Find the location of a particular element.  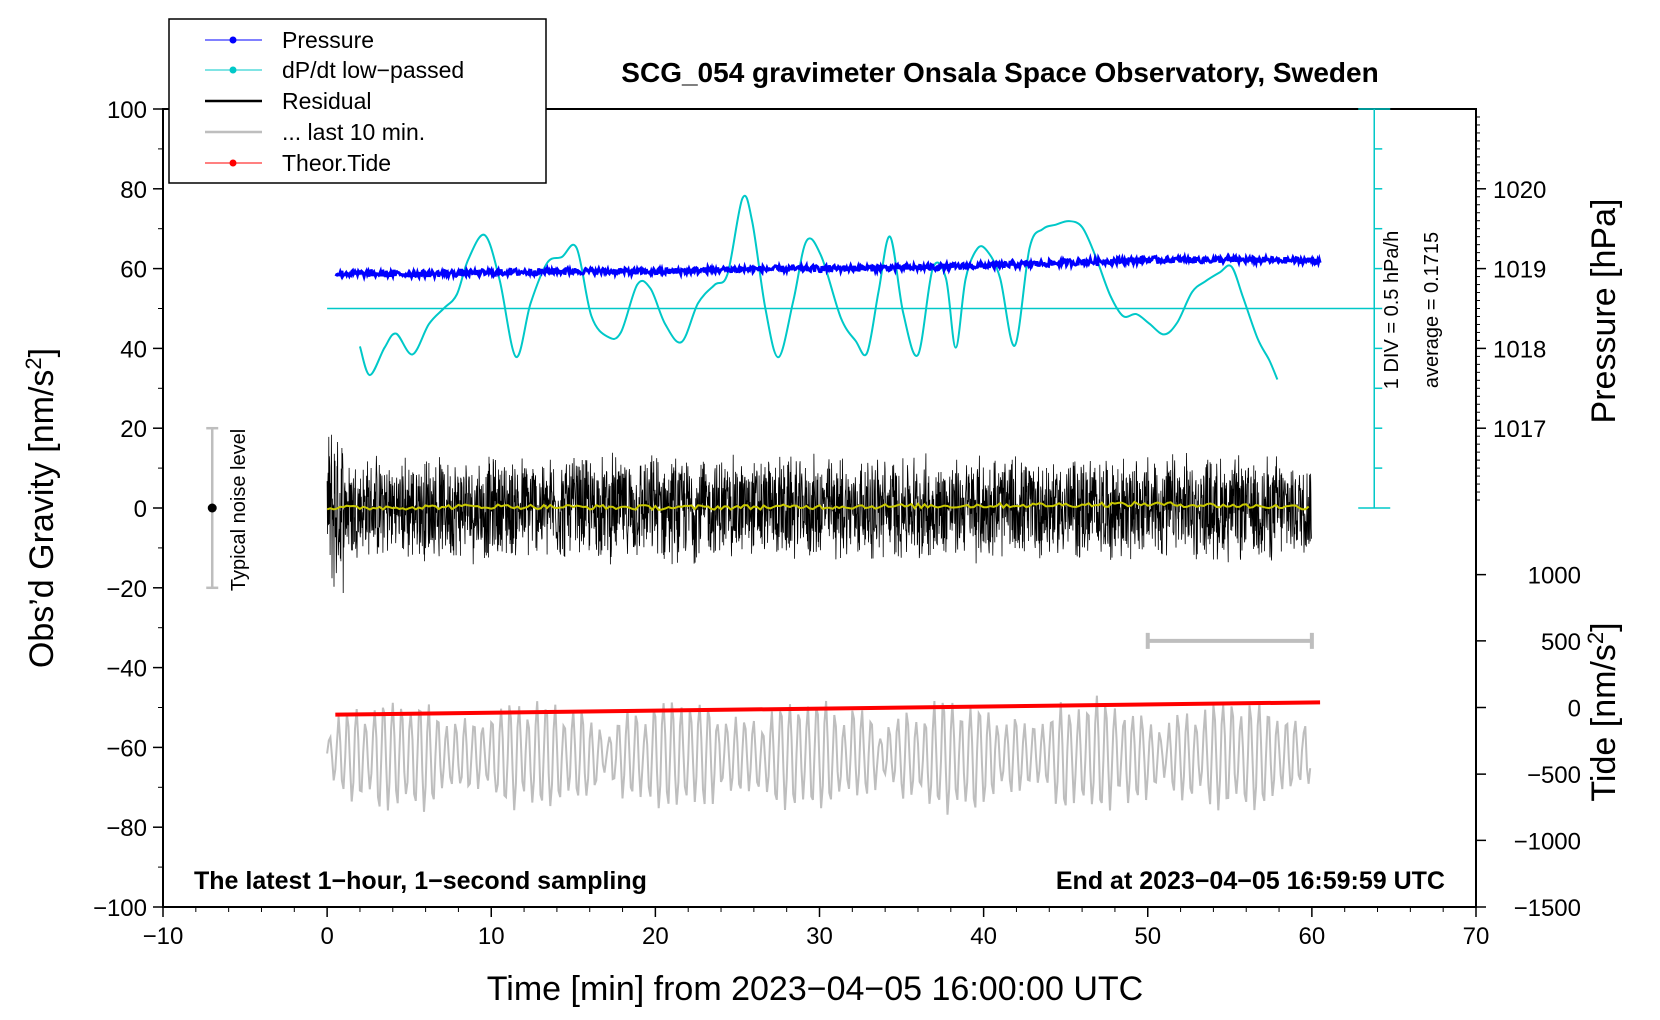

tide-tick-label: −1500 is located at coordinates (1547, 908).